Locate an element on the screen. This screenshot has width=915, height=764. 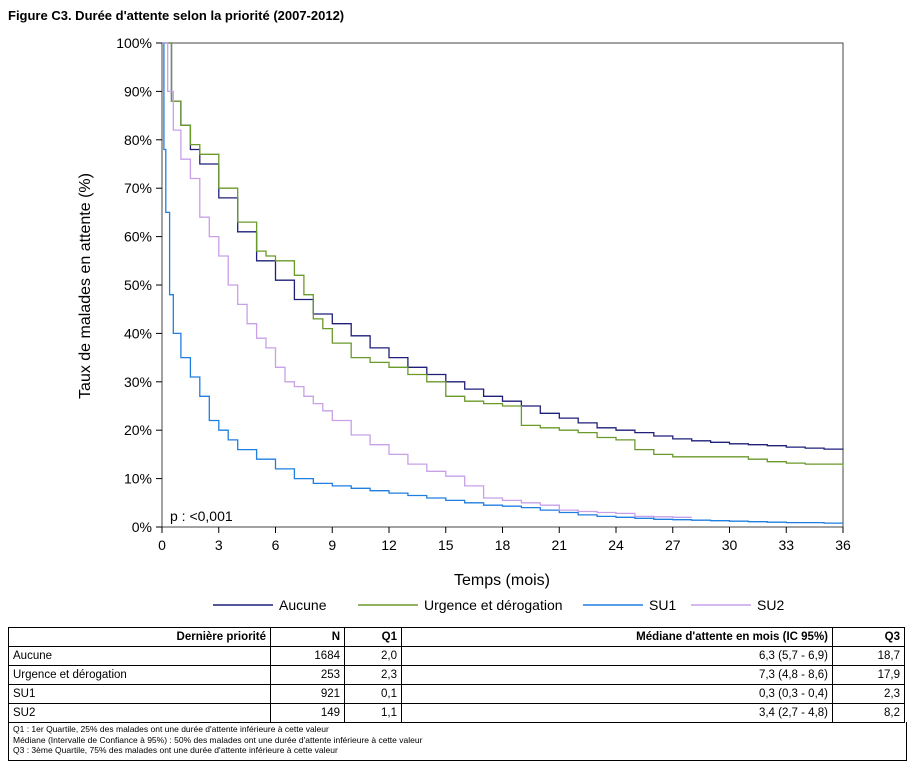
cell-q3: 17,9 is located at coordinates (868, 675).